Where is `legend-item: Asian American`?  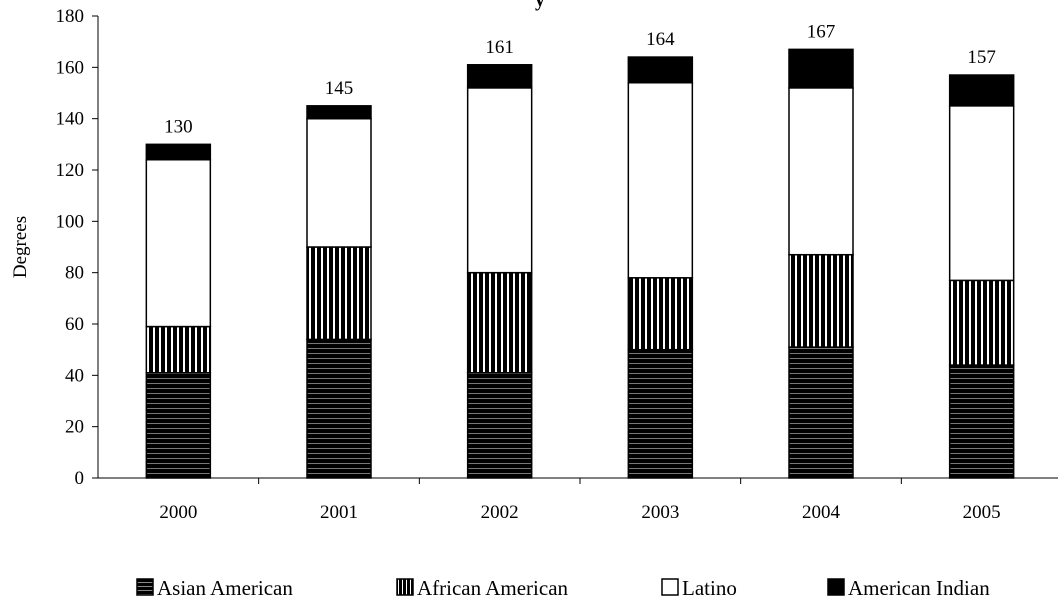
legend-item: Asian American is located at coordinates (214, 588).